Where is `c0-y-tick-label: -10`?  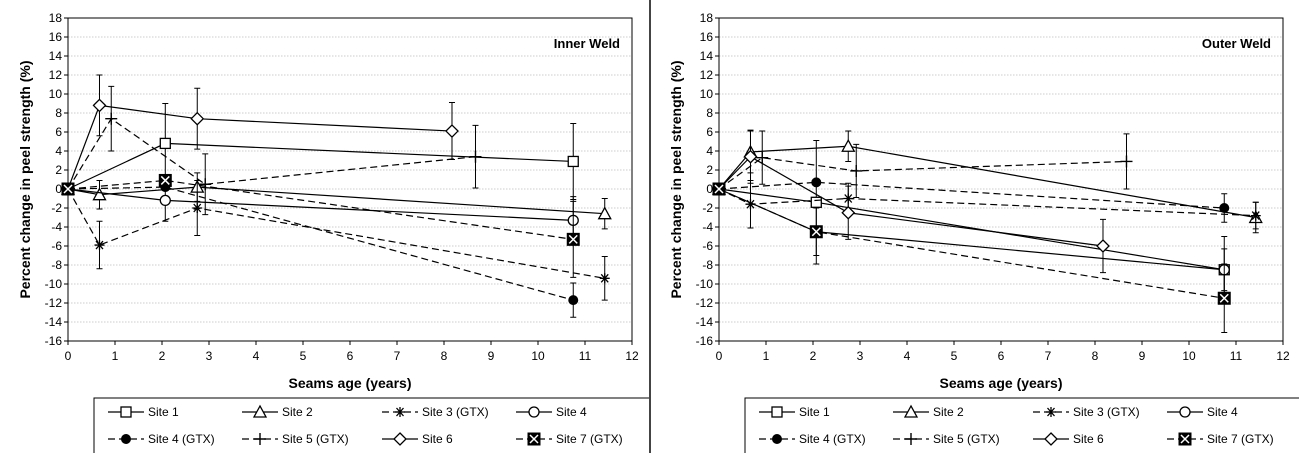 c0-y-tick-label: -10 is located at coordinates (54, 284).